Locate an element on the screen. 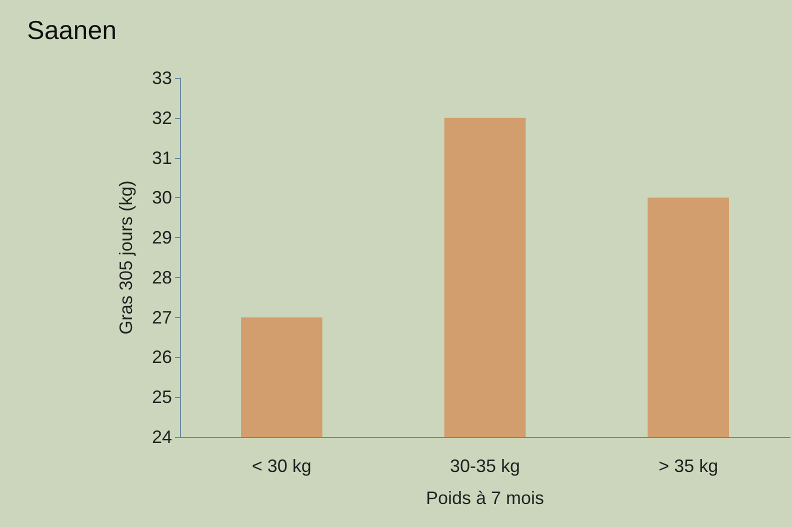  y-tick-label: 26 is located at coordinates (162, 357).